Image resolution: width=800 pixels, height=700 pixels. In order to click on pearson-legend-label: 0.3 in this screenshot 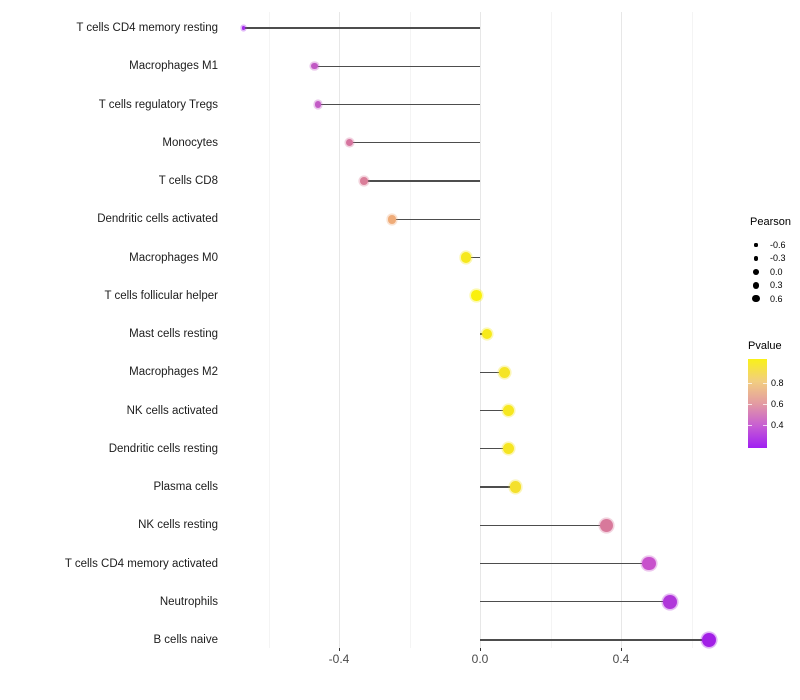, I will do `click(776, 285)`.